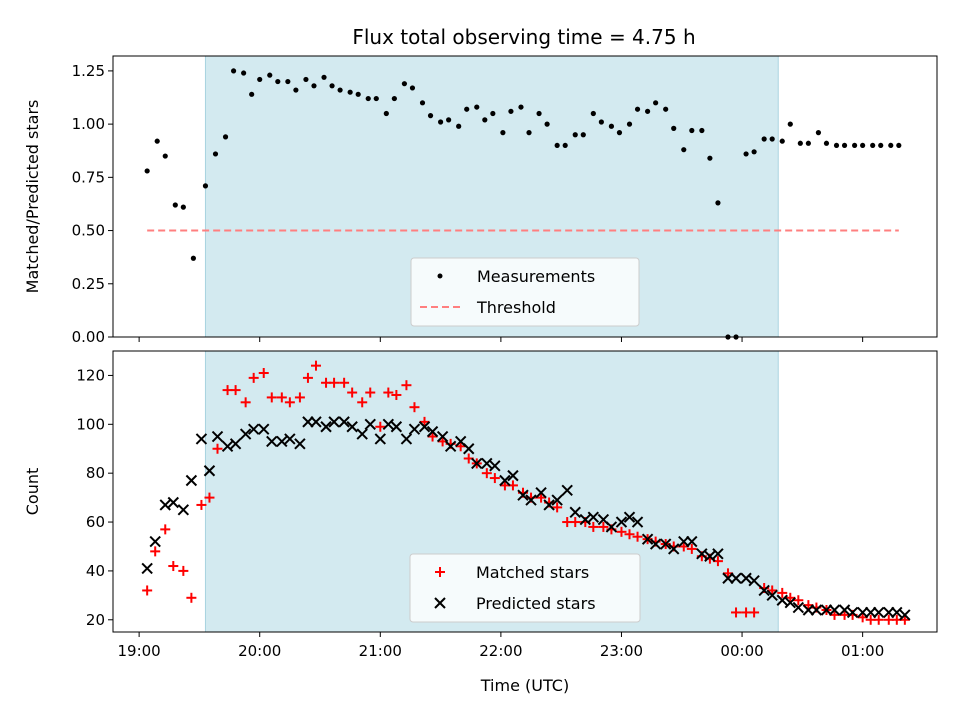 Image resolution: width=960 pixels, height=720 pixels. What do you see at coordinates (536, 603) in the screenshot?
I see `legend-predicted-stars-label: Predicted stars` at bounding box center [536, 603].